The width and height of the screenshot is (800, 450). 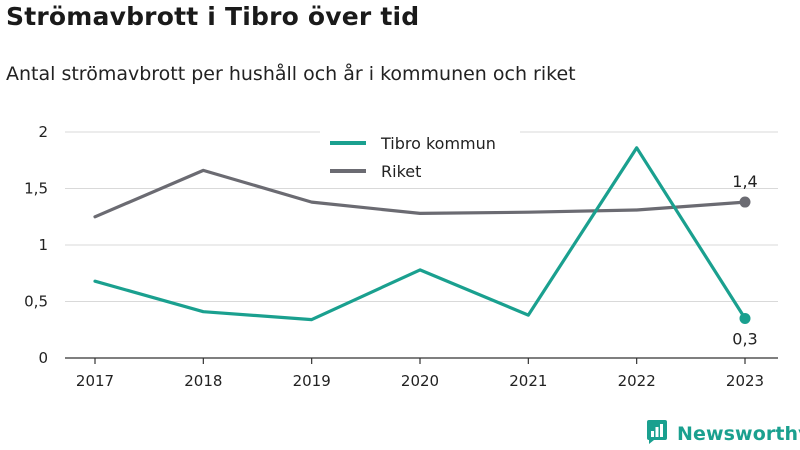 What do you see at coordinates (95, 381) in the screenshot?
I see `x-tick-label: 2017` at bounding box center [95, 381].